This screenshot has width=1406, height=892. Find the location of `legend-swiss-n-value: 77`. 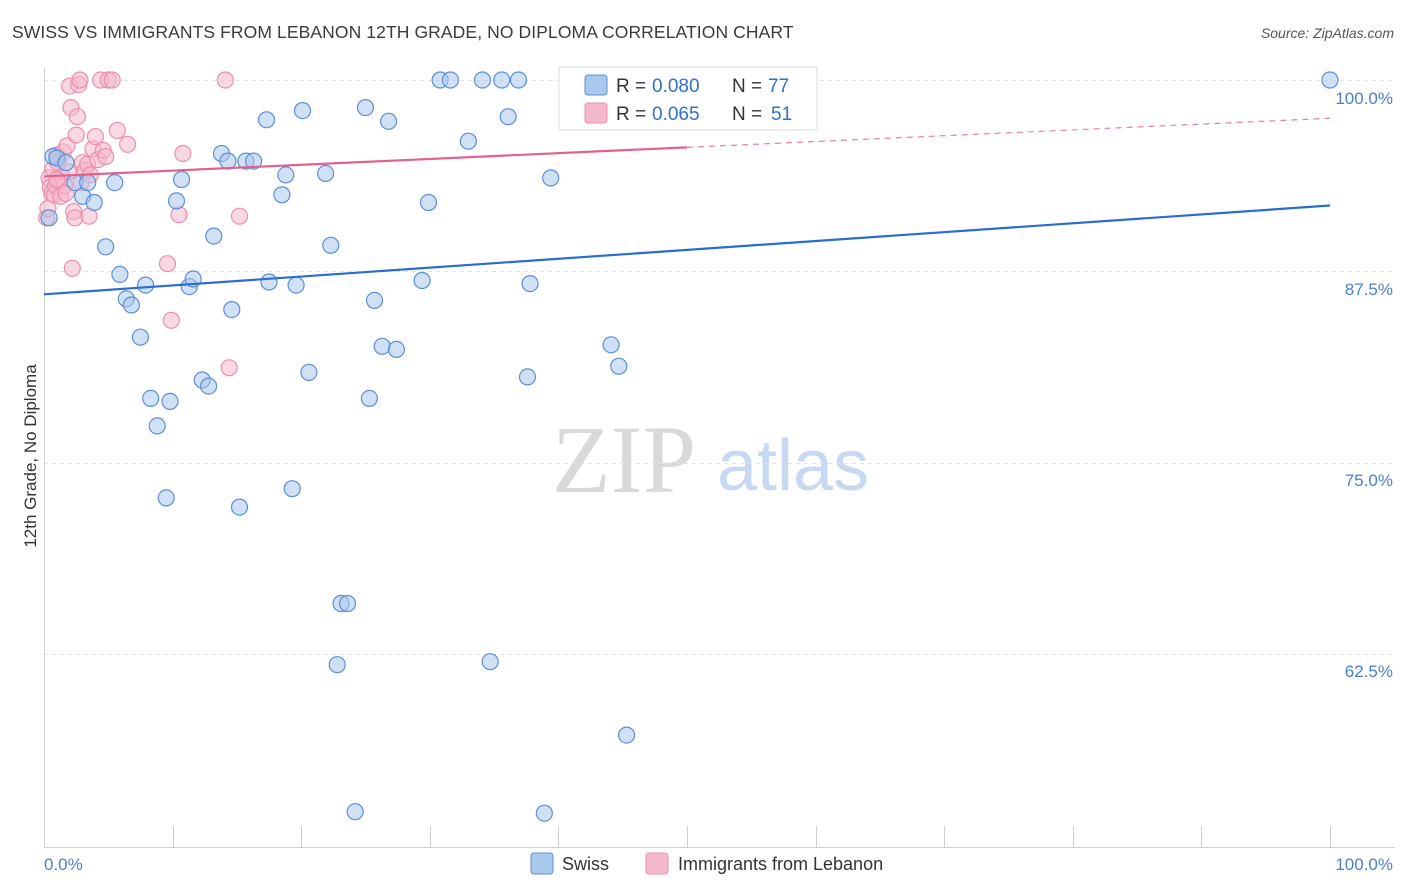

legend-swiss-n-value: 77 is located at coordinates (778, 86).